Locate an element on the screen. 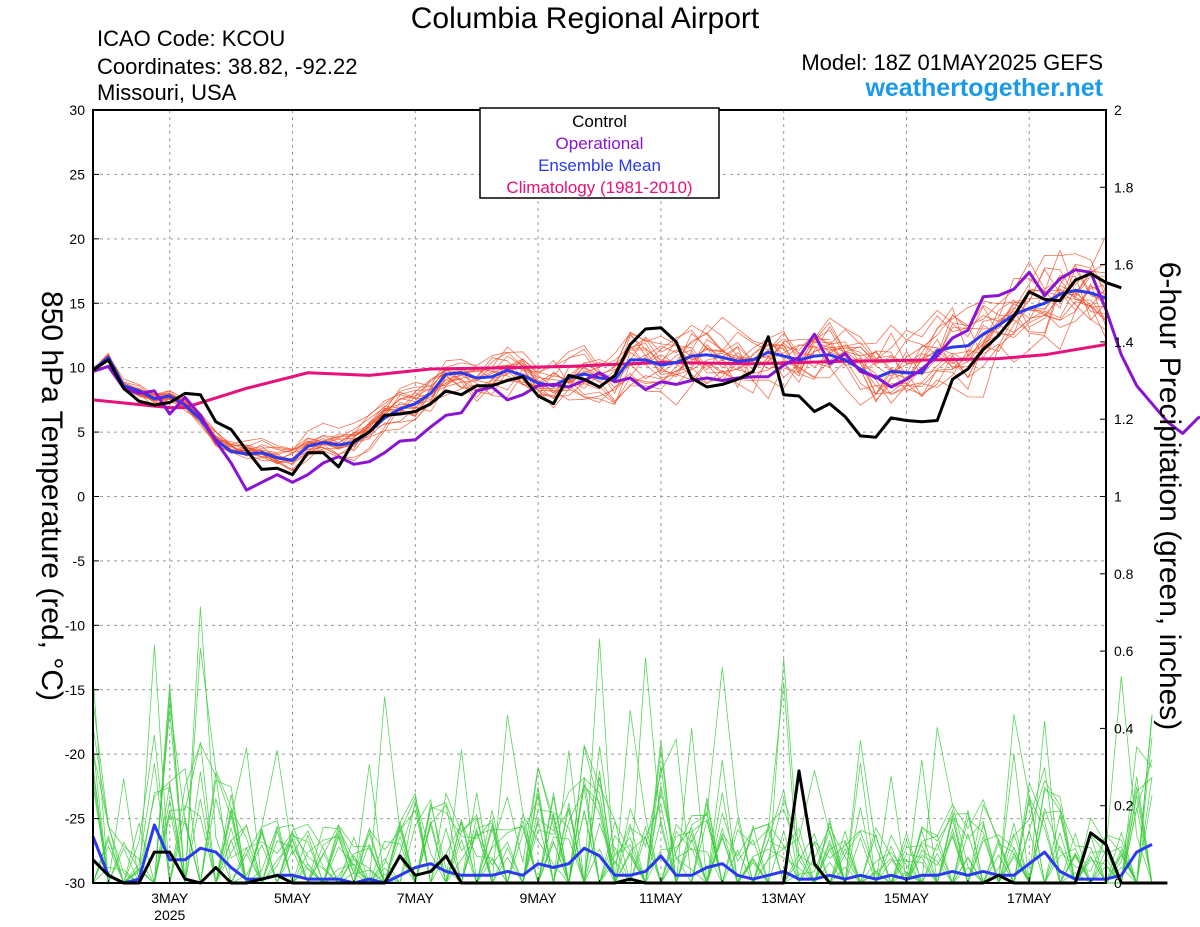 The width and height of the screenshot is (1200, 927). legend-entry: Climatology (1981-2010) is located at coordinates (599, 187).